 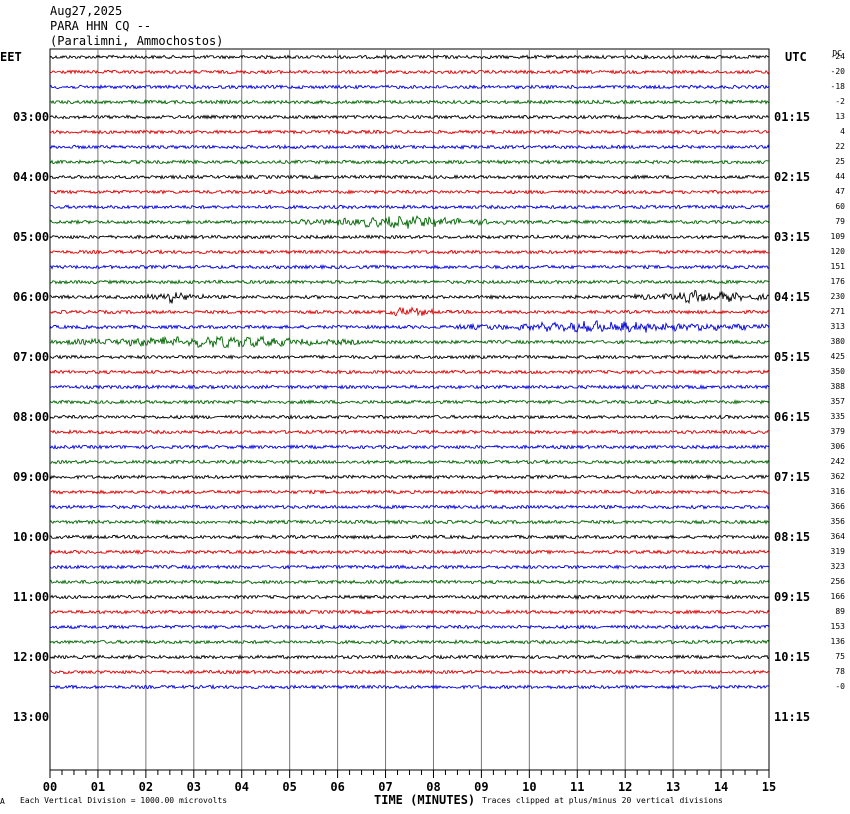 What do you see at coordinates (840, 176) in the screenshot?
I see `dc-offset-label: 44` at bounding box center [840, 176].